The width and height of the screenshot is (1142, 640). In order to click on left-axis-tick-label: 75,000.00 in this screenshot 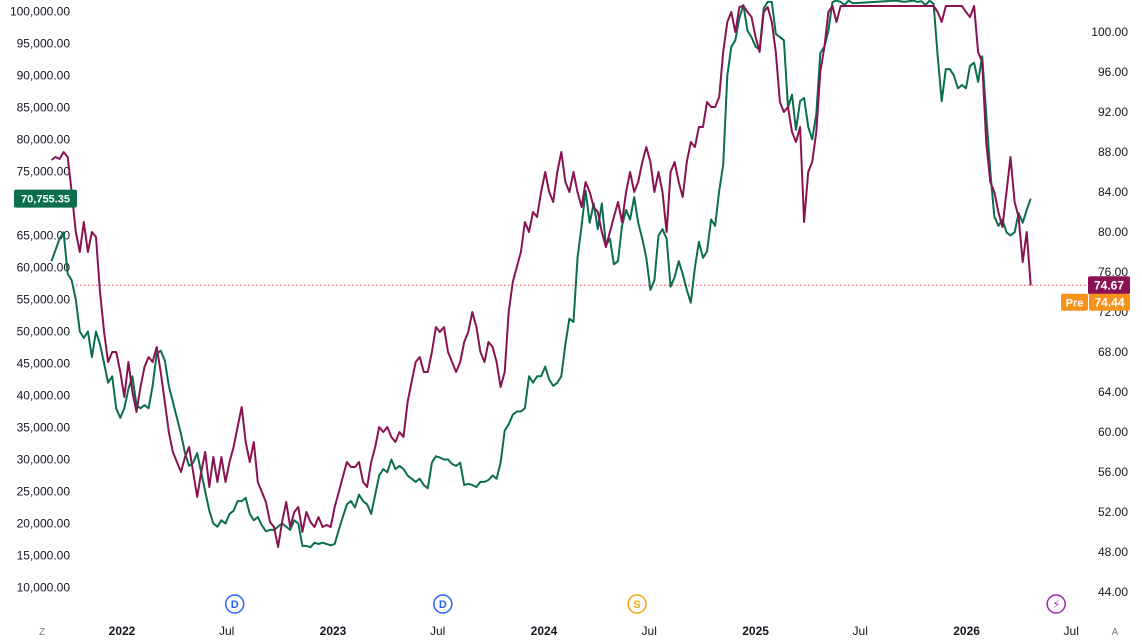, I will do `click(44, 172)`.